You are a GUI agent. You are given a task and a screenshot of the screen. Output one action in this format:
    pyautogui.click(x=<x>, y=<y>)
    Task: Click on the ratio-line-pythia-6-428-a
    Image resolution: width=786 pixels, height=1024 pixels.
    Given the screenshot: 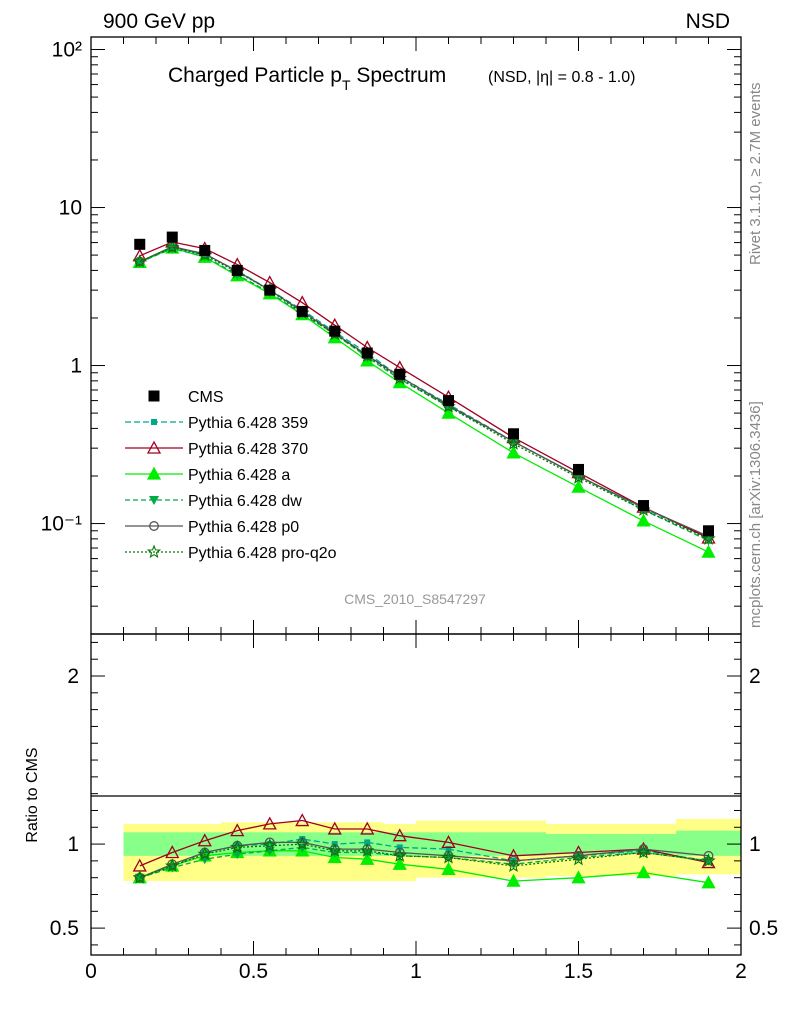 What is the action you would take?
    pyautogui.click(x=424, y=867)
    